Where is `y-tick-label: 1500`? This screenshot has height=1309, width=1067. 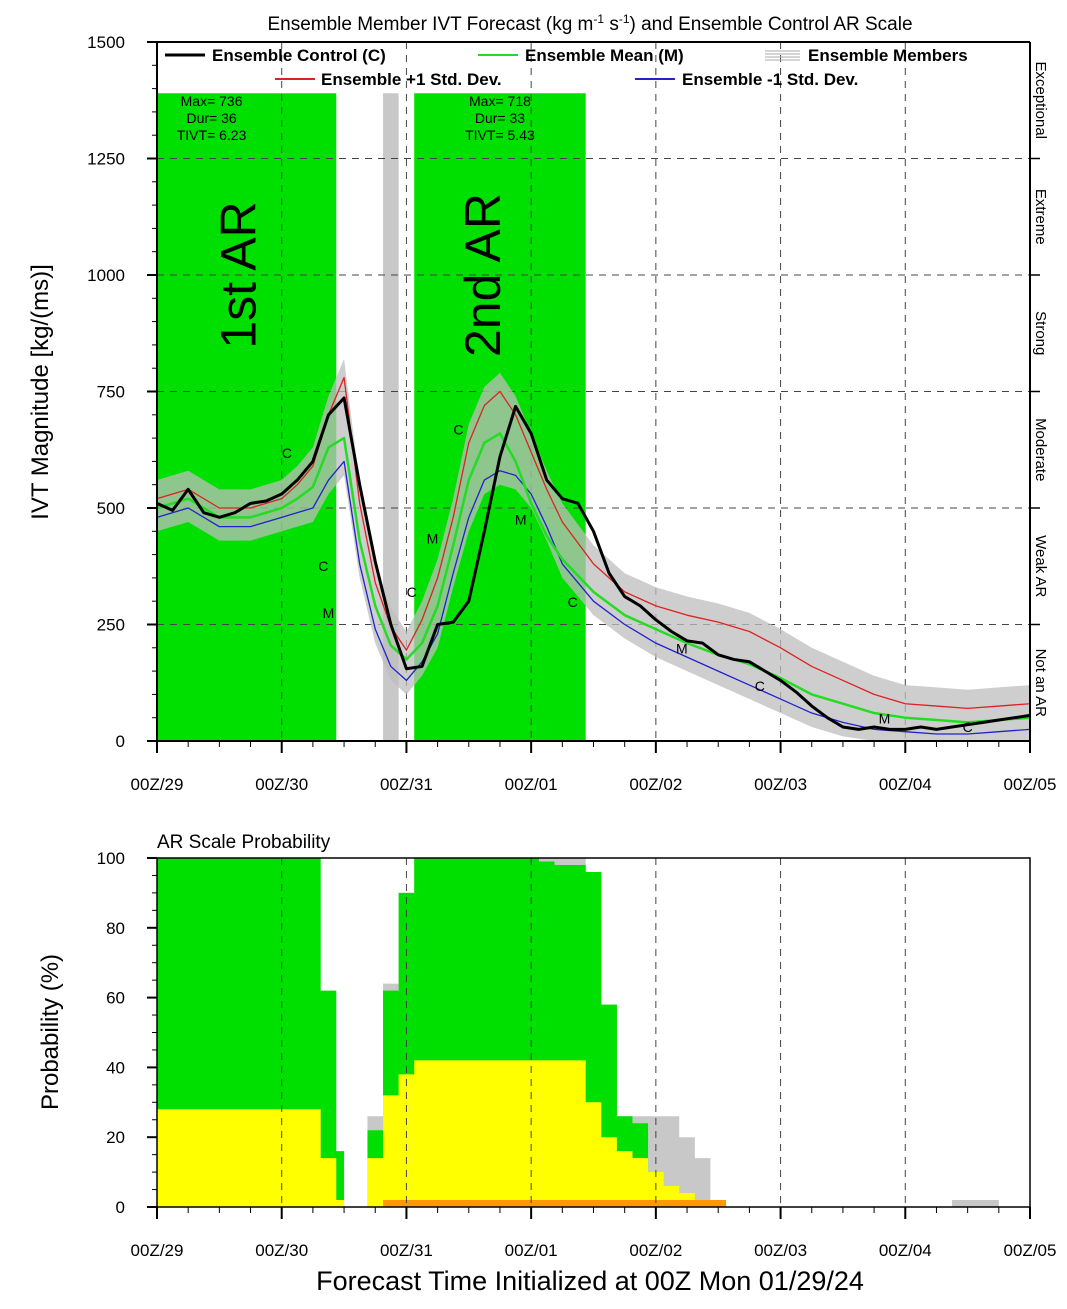 y-tick-label: 1500 is located at coordinates (106, 42).